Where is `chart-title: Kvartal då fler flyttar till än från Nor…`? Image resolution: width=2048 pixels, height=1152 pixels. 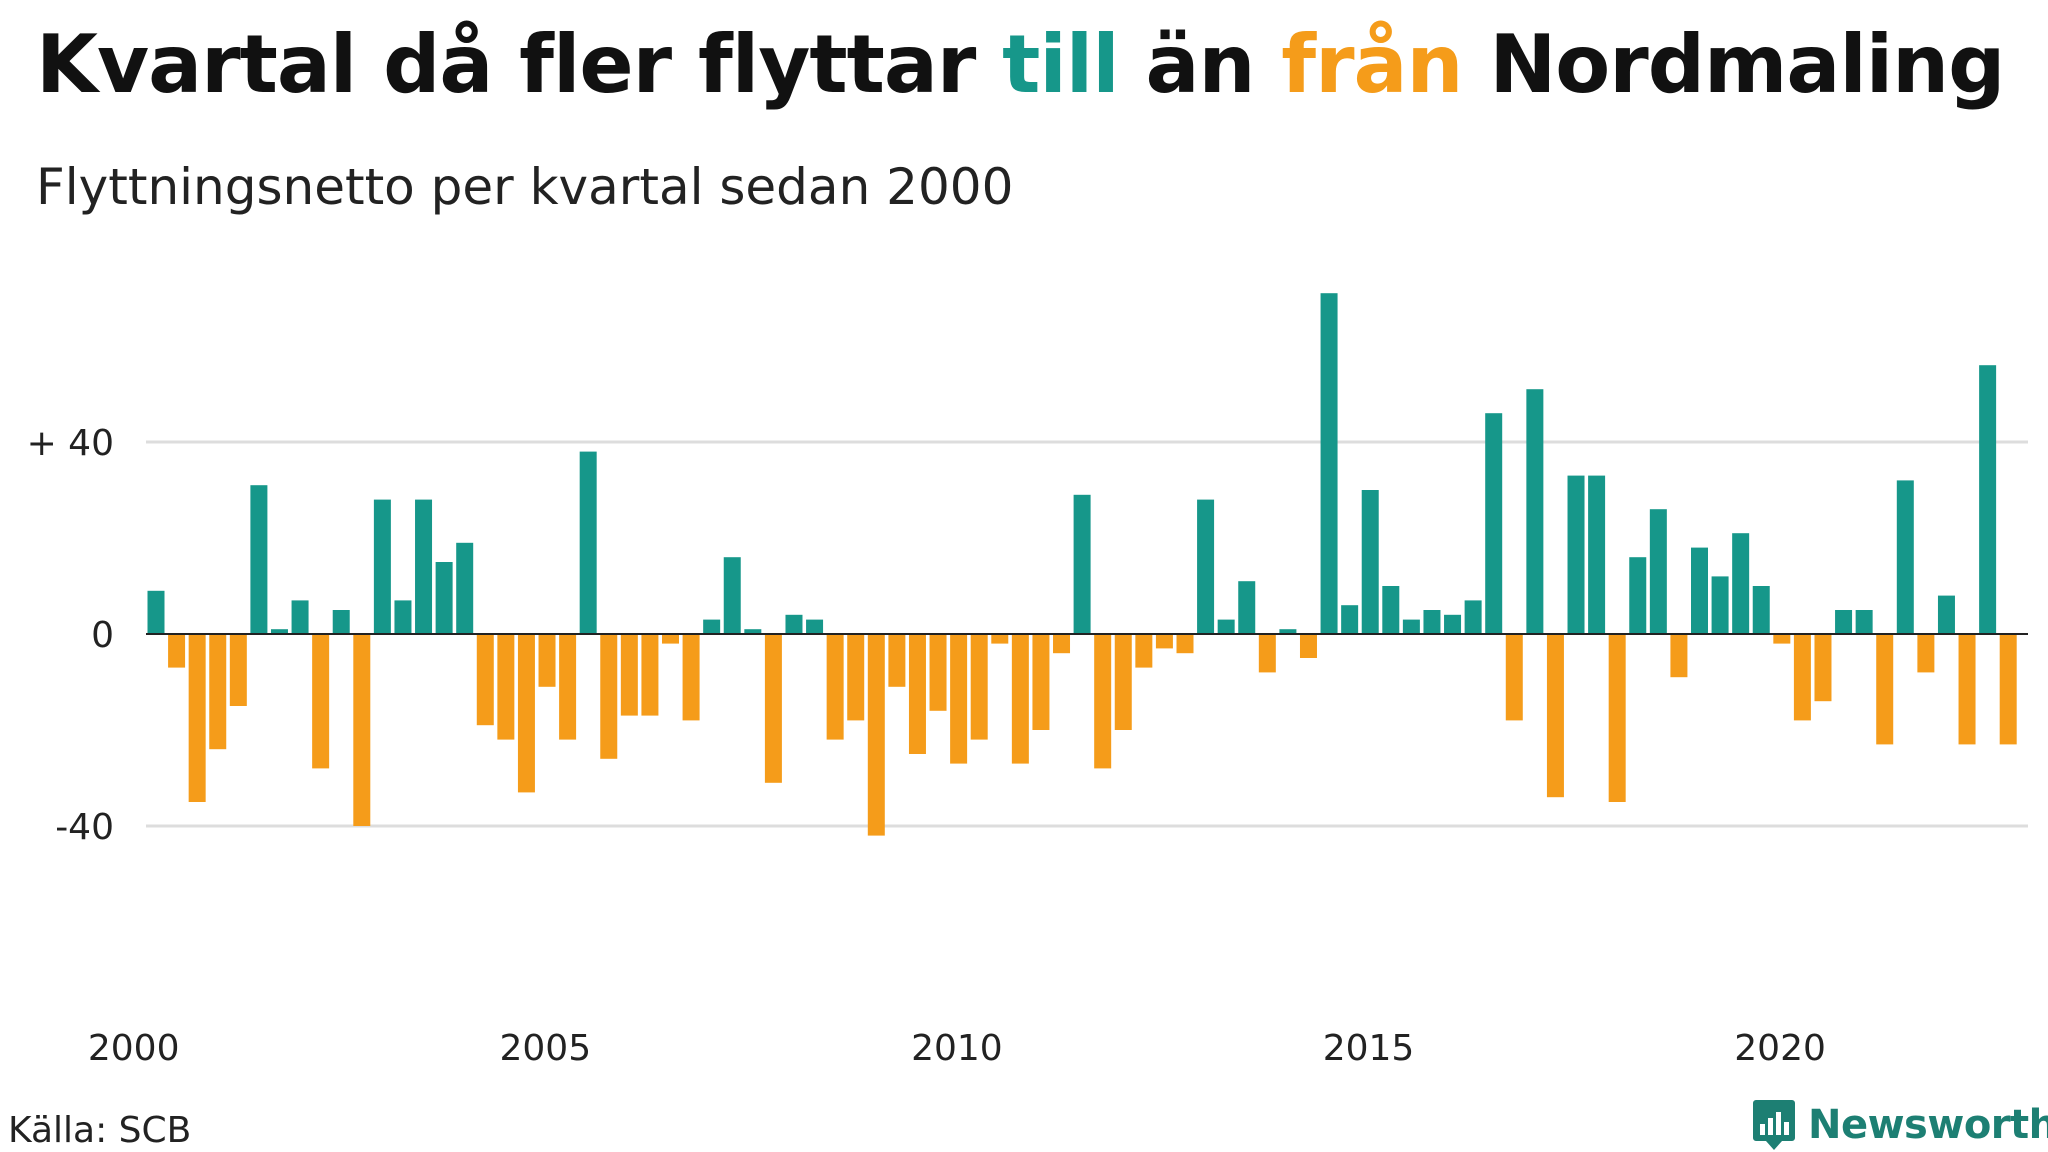
chart-title: Kvartal då fler flyttar till än från Nor… is located at coordinates (1020, 64).